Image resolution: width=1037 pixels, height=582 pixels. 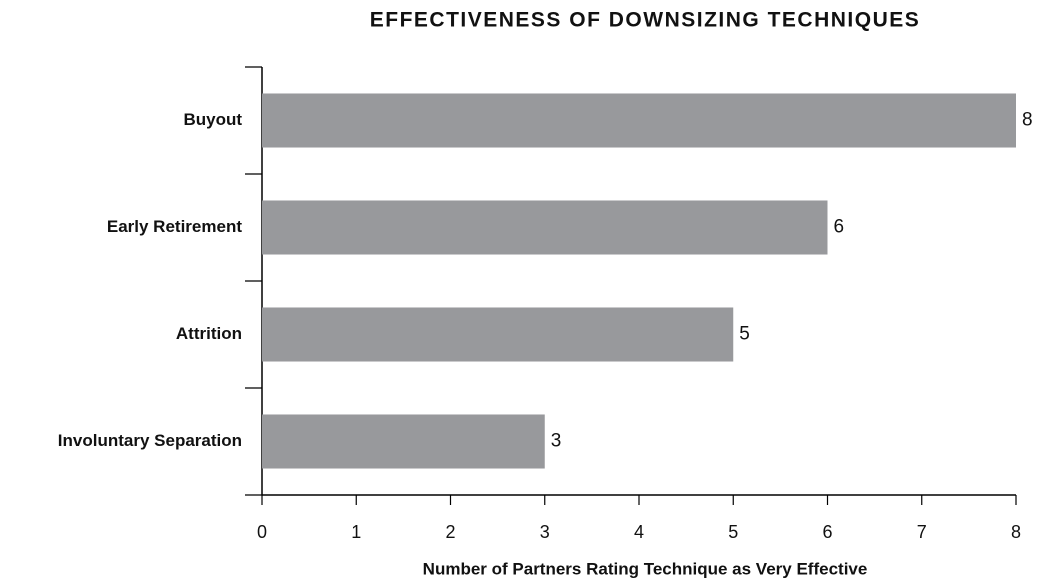 I want to click on value-label: 6, so click(x=839, y=227).